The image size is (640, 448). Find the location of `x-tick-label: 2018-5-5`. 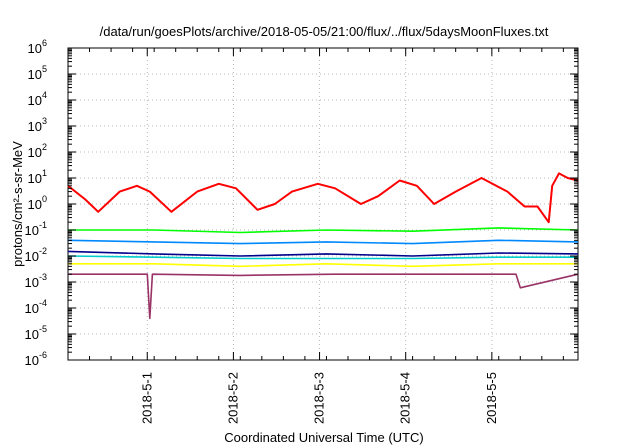

x-tick-label: 2018-5-5 is located at coordinates (491, 398).